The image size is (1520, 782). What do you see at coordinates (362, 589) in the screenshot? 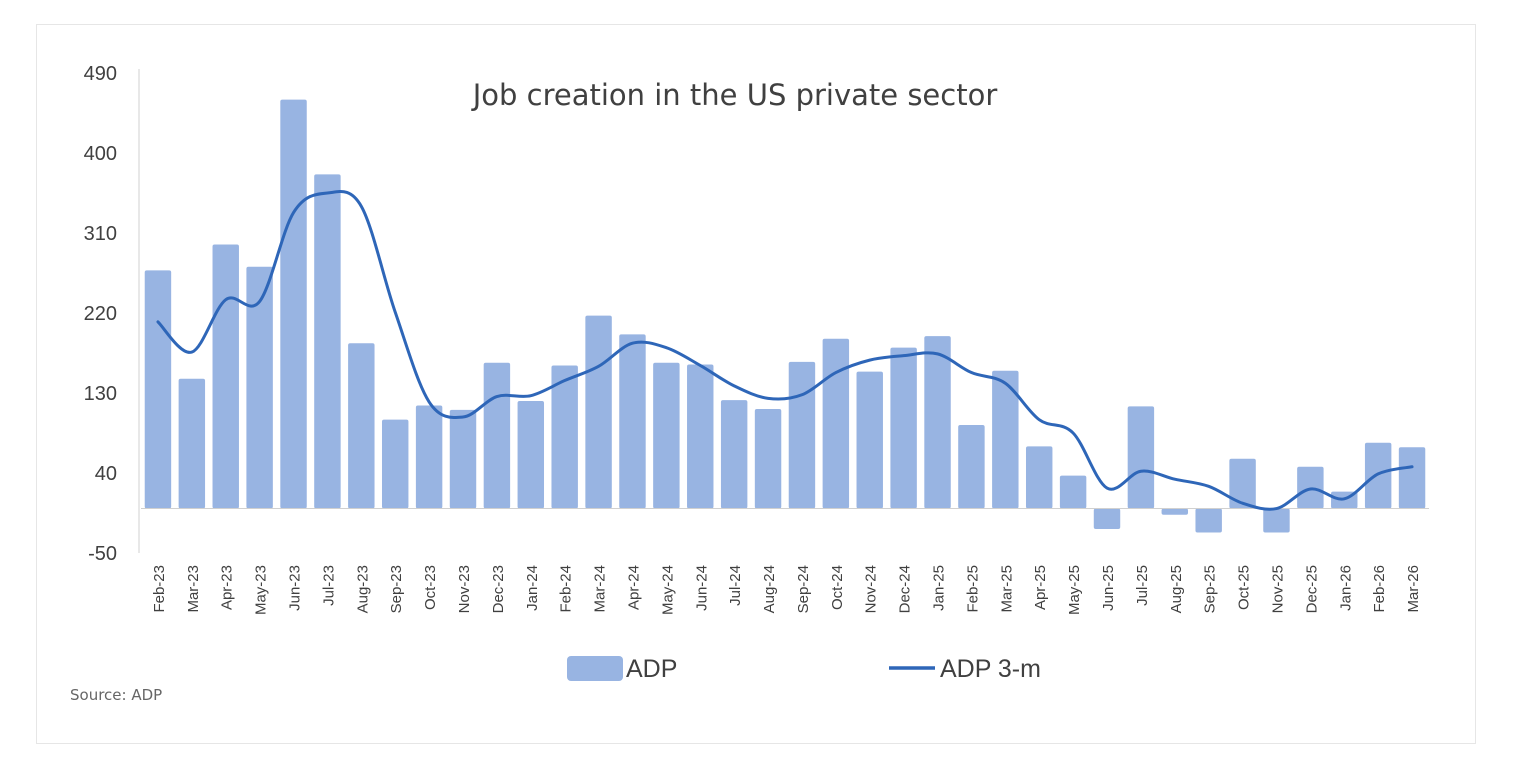
I see `x-tick-label: Aug-23` at bounding box center [362, 589].